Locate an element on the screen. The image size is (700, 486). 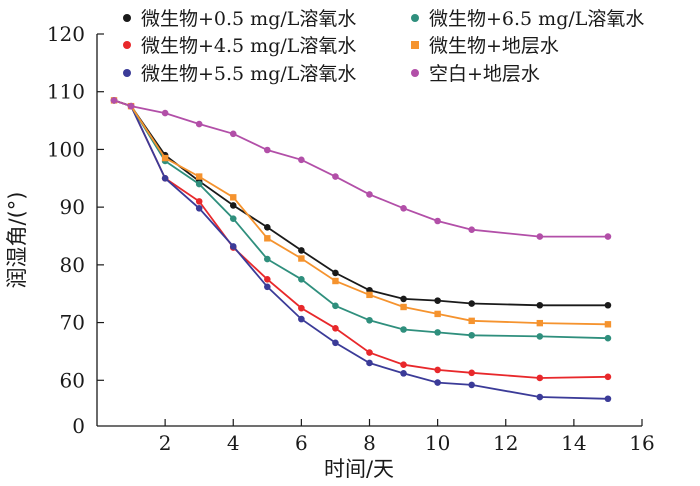
x-tick-label: 14 is located at coordinates (573, 443).